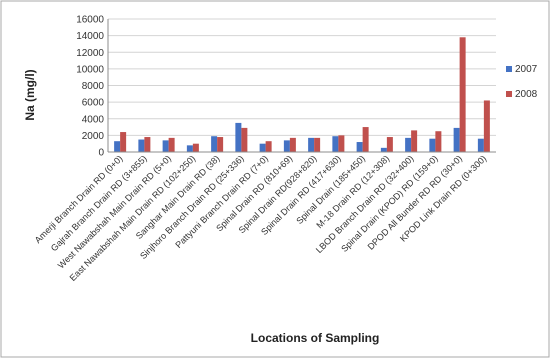  I want to click on y-tick-label: 8000, so click(93, 86).